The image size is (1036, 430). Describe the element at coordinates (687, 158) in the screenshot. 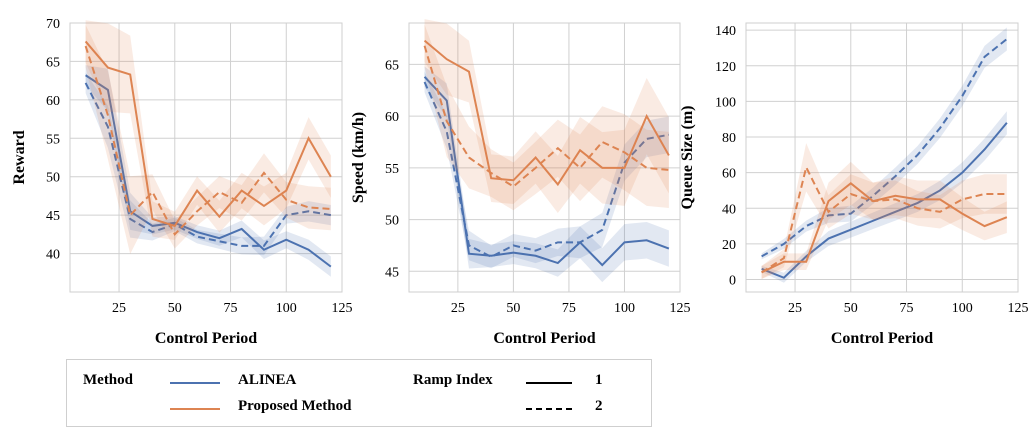

I see `y-axis-label: Queue Size (m)` at that location.